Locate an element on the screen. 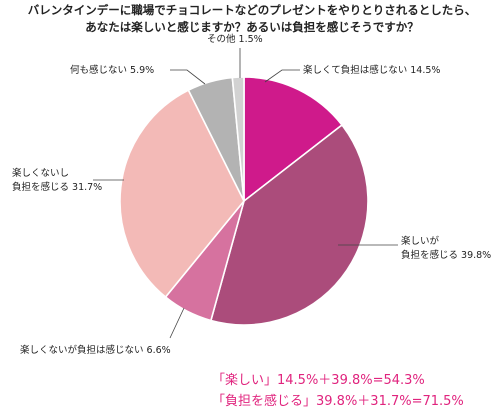 The height and width of the screenshot is (414, 504). summary-line-burden: 「負担を感じる」39.8%＋31.7%=71.5% is located at coordinates (338, 401).